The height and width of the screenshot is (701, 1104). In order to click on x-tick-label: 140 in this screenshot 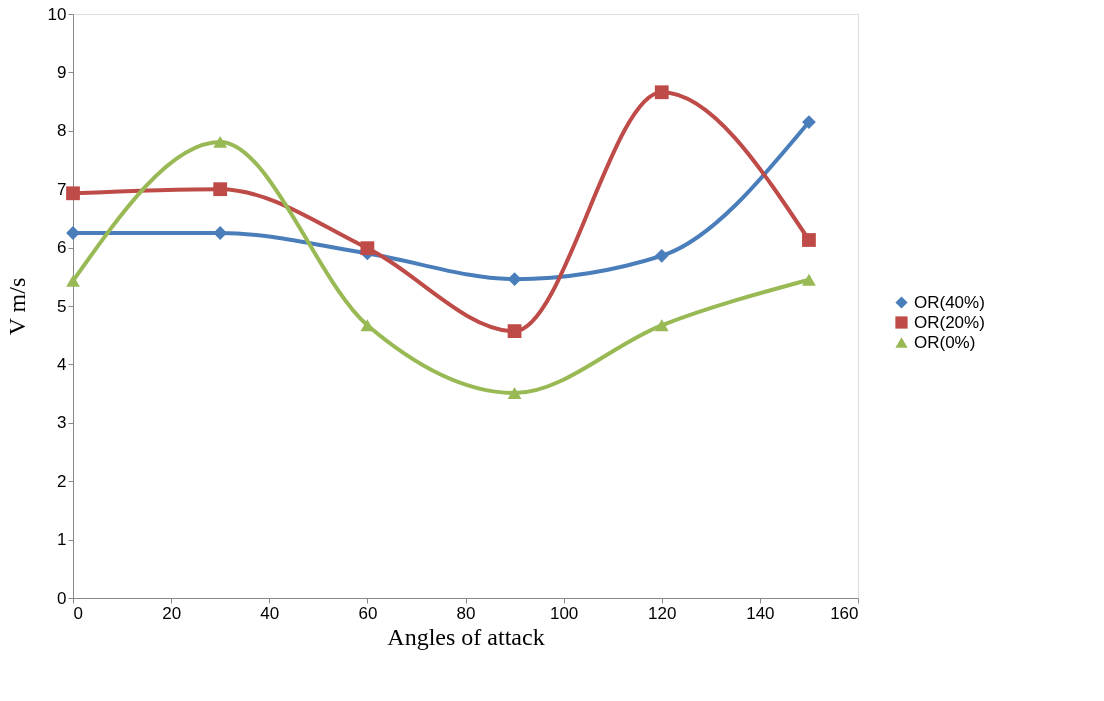, I will do `click(760, 613)`.